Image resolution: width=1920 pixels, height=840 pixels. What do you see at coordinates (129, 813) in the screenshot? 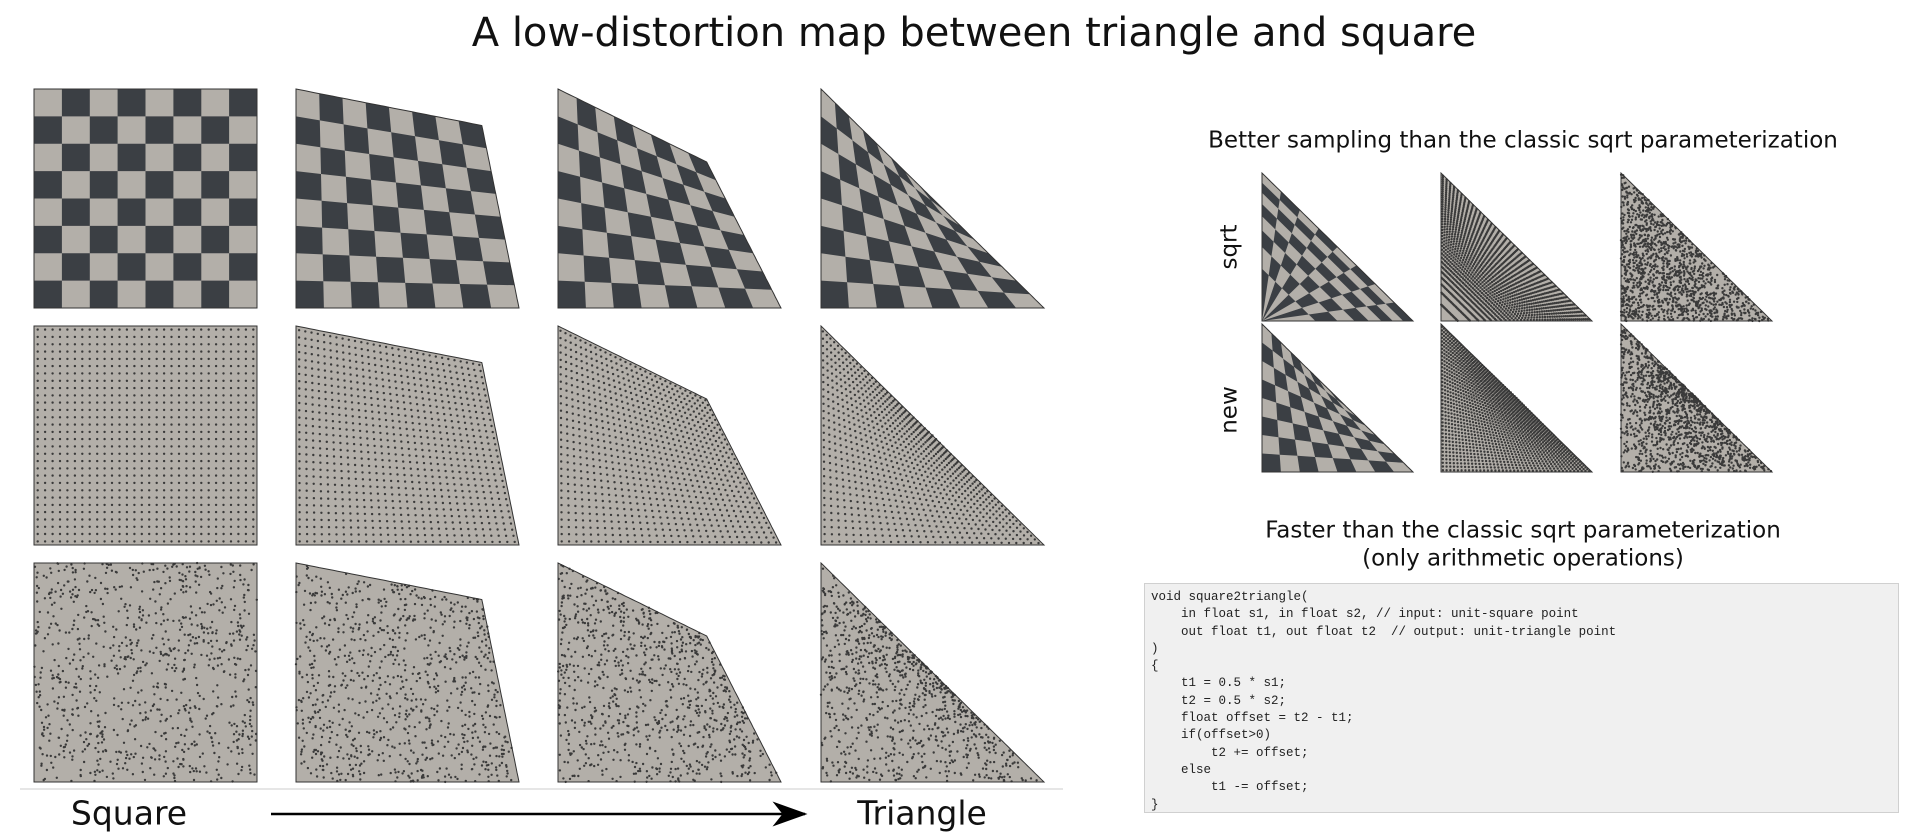
I see `start-label: Square` at bounding box center [129, 813].